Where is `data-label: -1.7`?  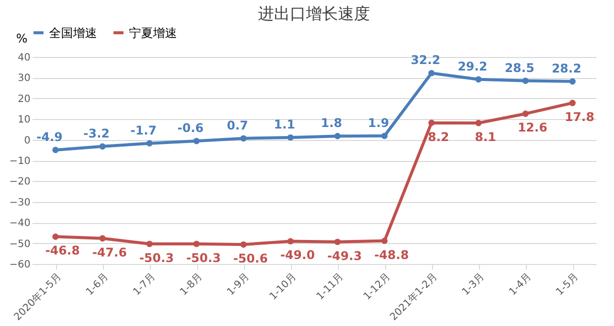
data-label: -1.7 is located at coordinates (143, 130).